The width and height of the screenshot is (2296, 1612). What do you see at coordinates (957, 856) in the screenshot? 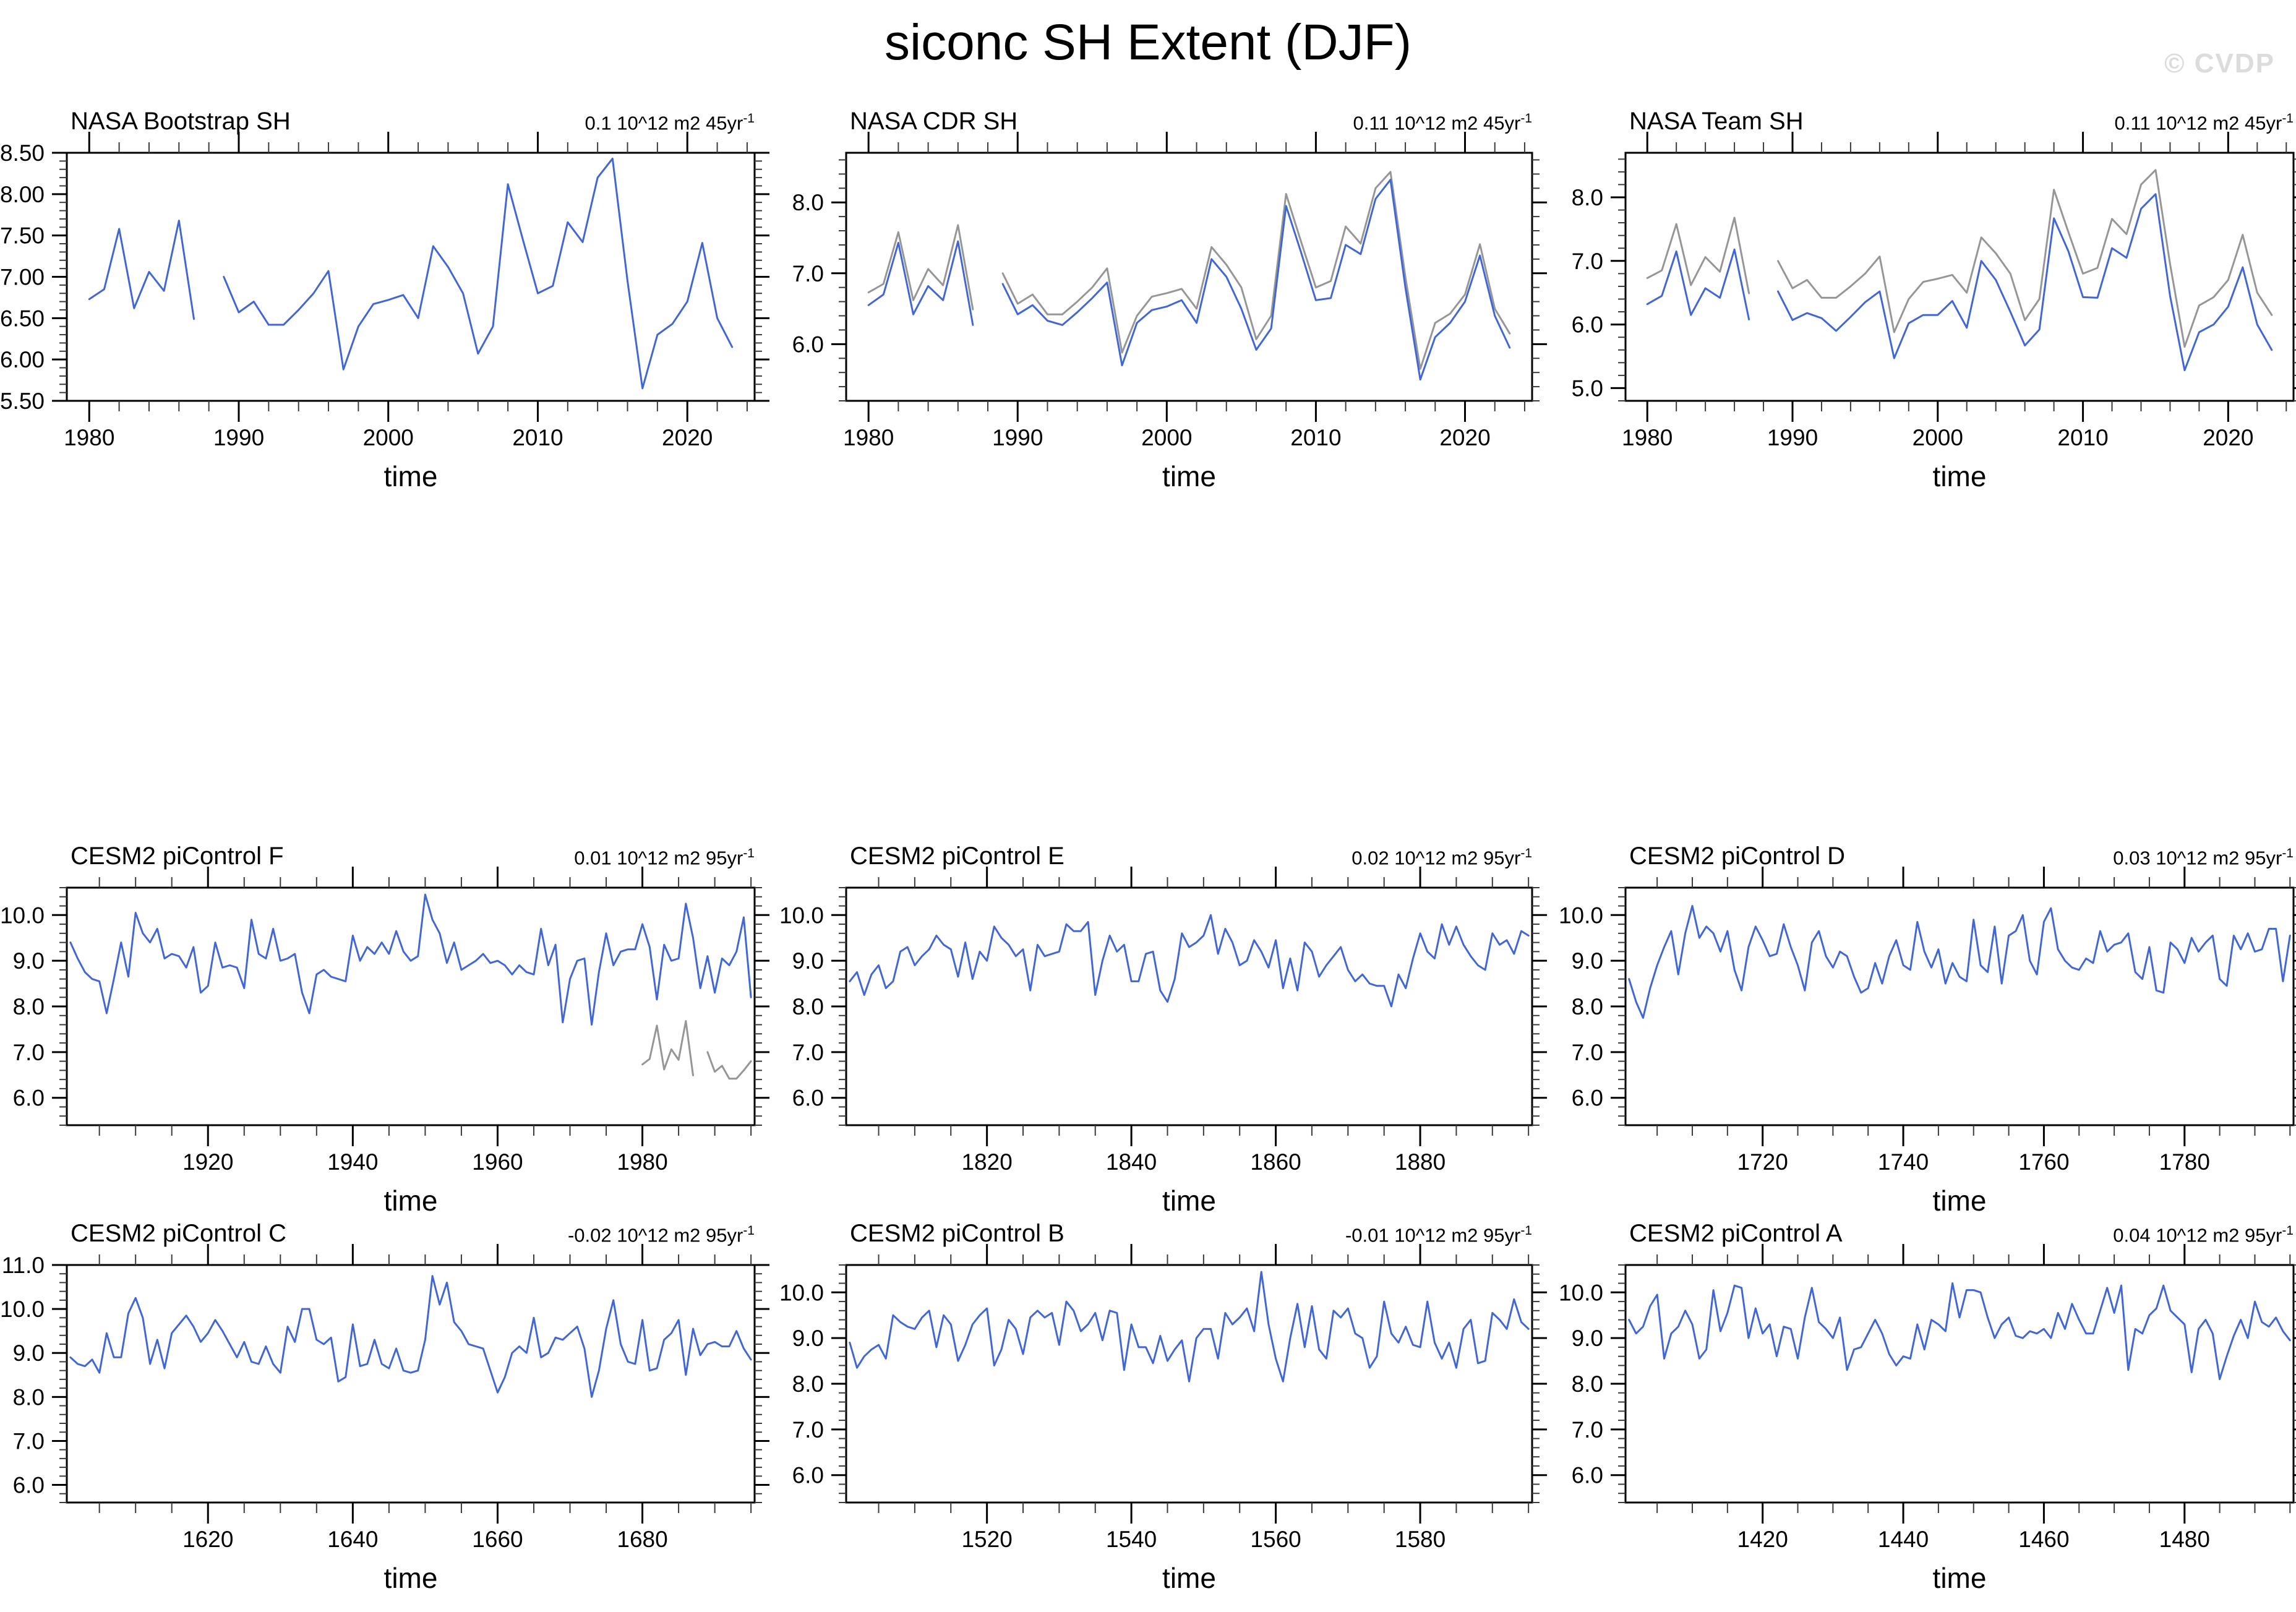
I see `panel-title: CESM2 piControl E` at bounding box center [957, 856].